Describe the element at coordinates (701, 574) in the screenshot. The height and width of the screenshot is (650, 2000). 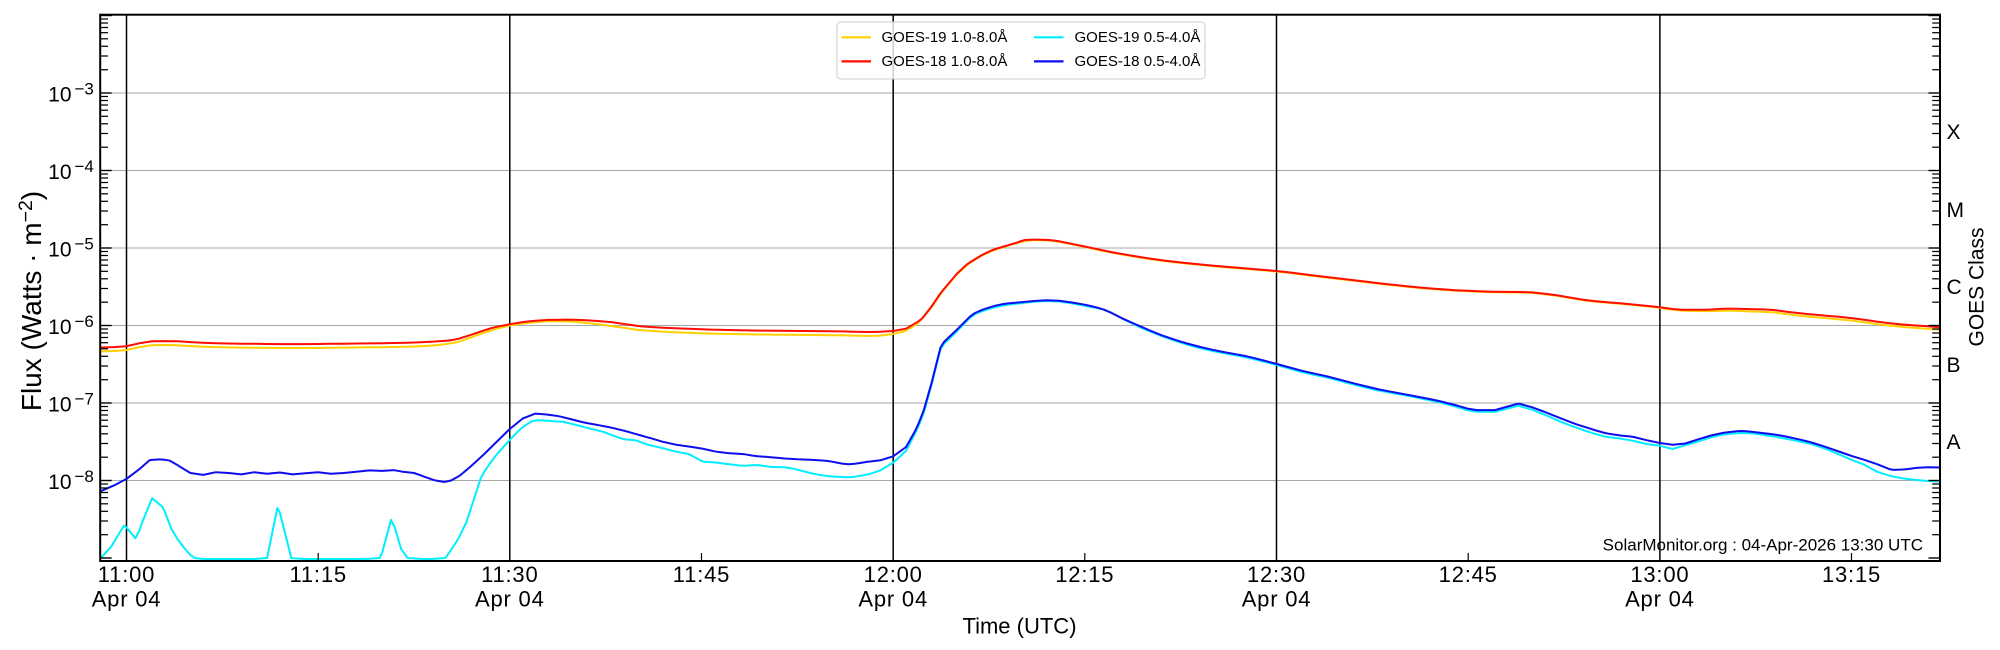
I see `svg-text: 11:45` at that location.